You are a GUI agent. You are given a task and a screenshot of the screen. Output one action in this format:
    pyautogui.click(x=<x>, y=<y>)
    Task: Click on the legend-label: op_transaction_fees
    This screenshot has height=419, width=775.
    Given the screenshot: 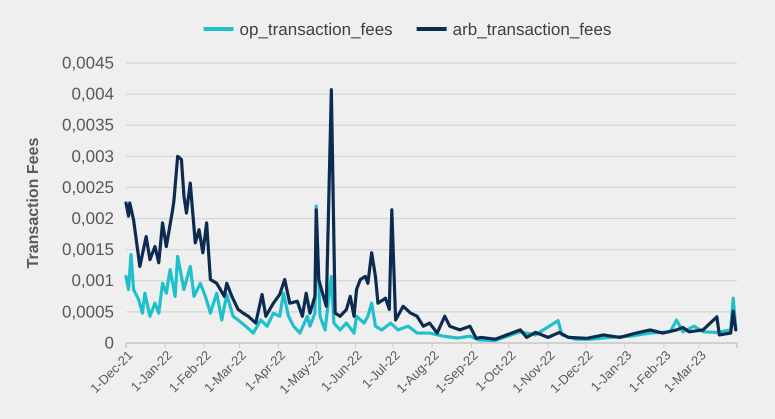 What is the action you would take?
    pyautogui.click(x=316, y=29)
    